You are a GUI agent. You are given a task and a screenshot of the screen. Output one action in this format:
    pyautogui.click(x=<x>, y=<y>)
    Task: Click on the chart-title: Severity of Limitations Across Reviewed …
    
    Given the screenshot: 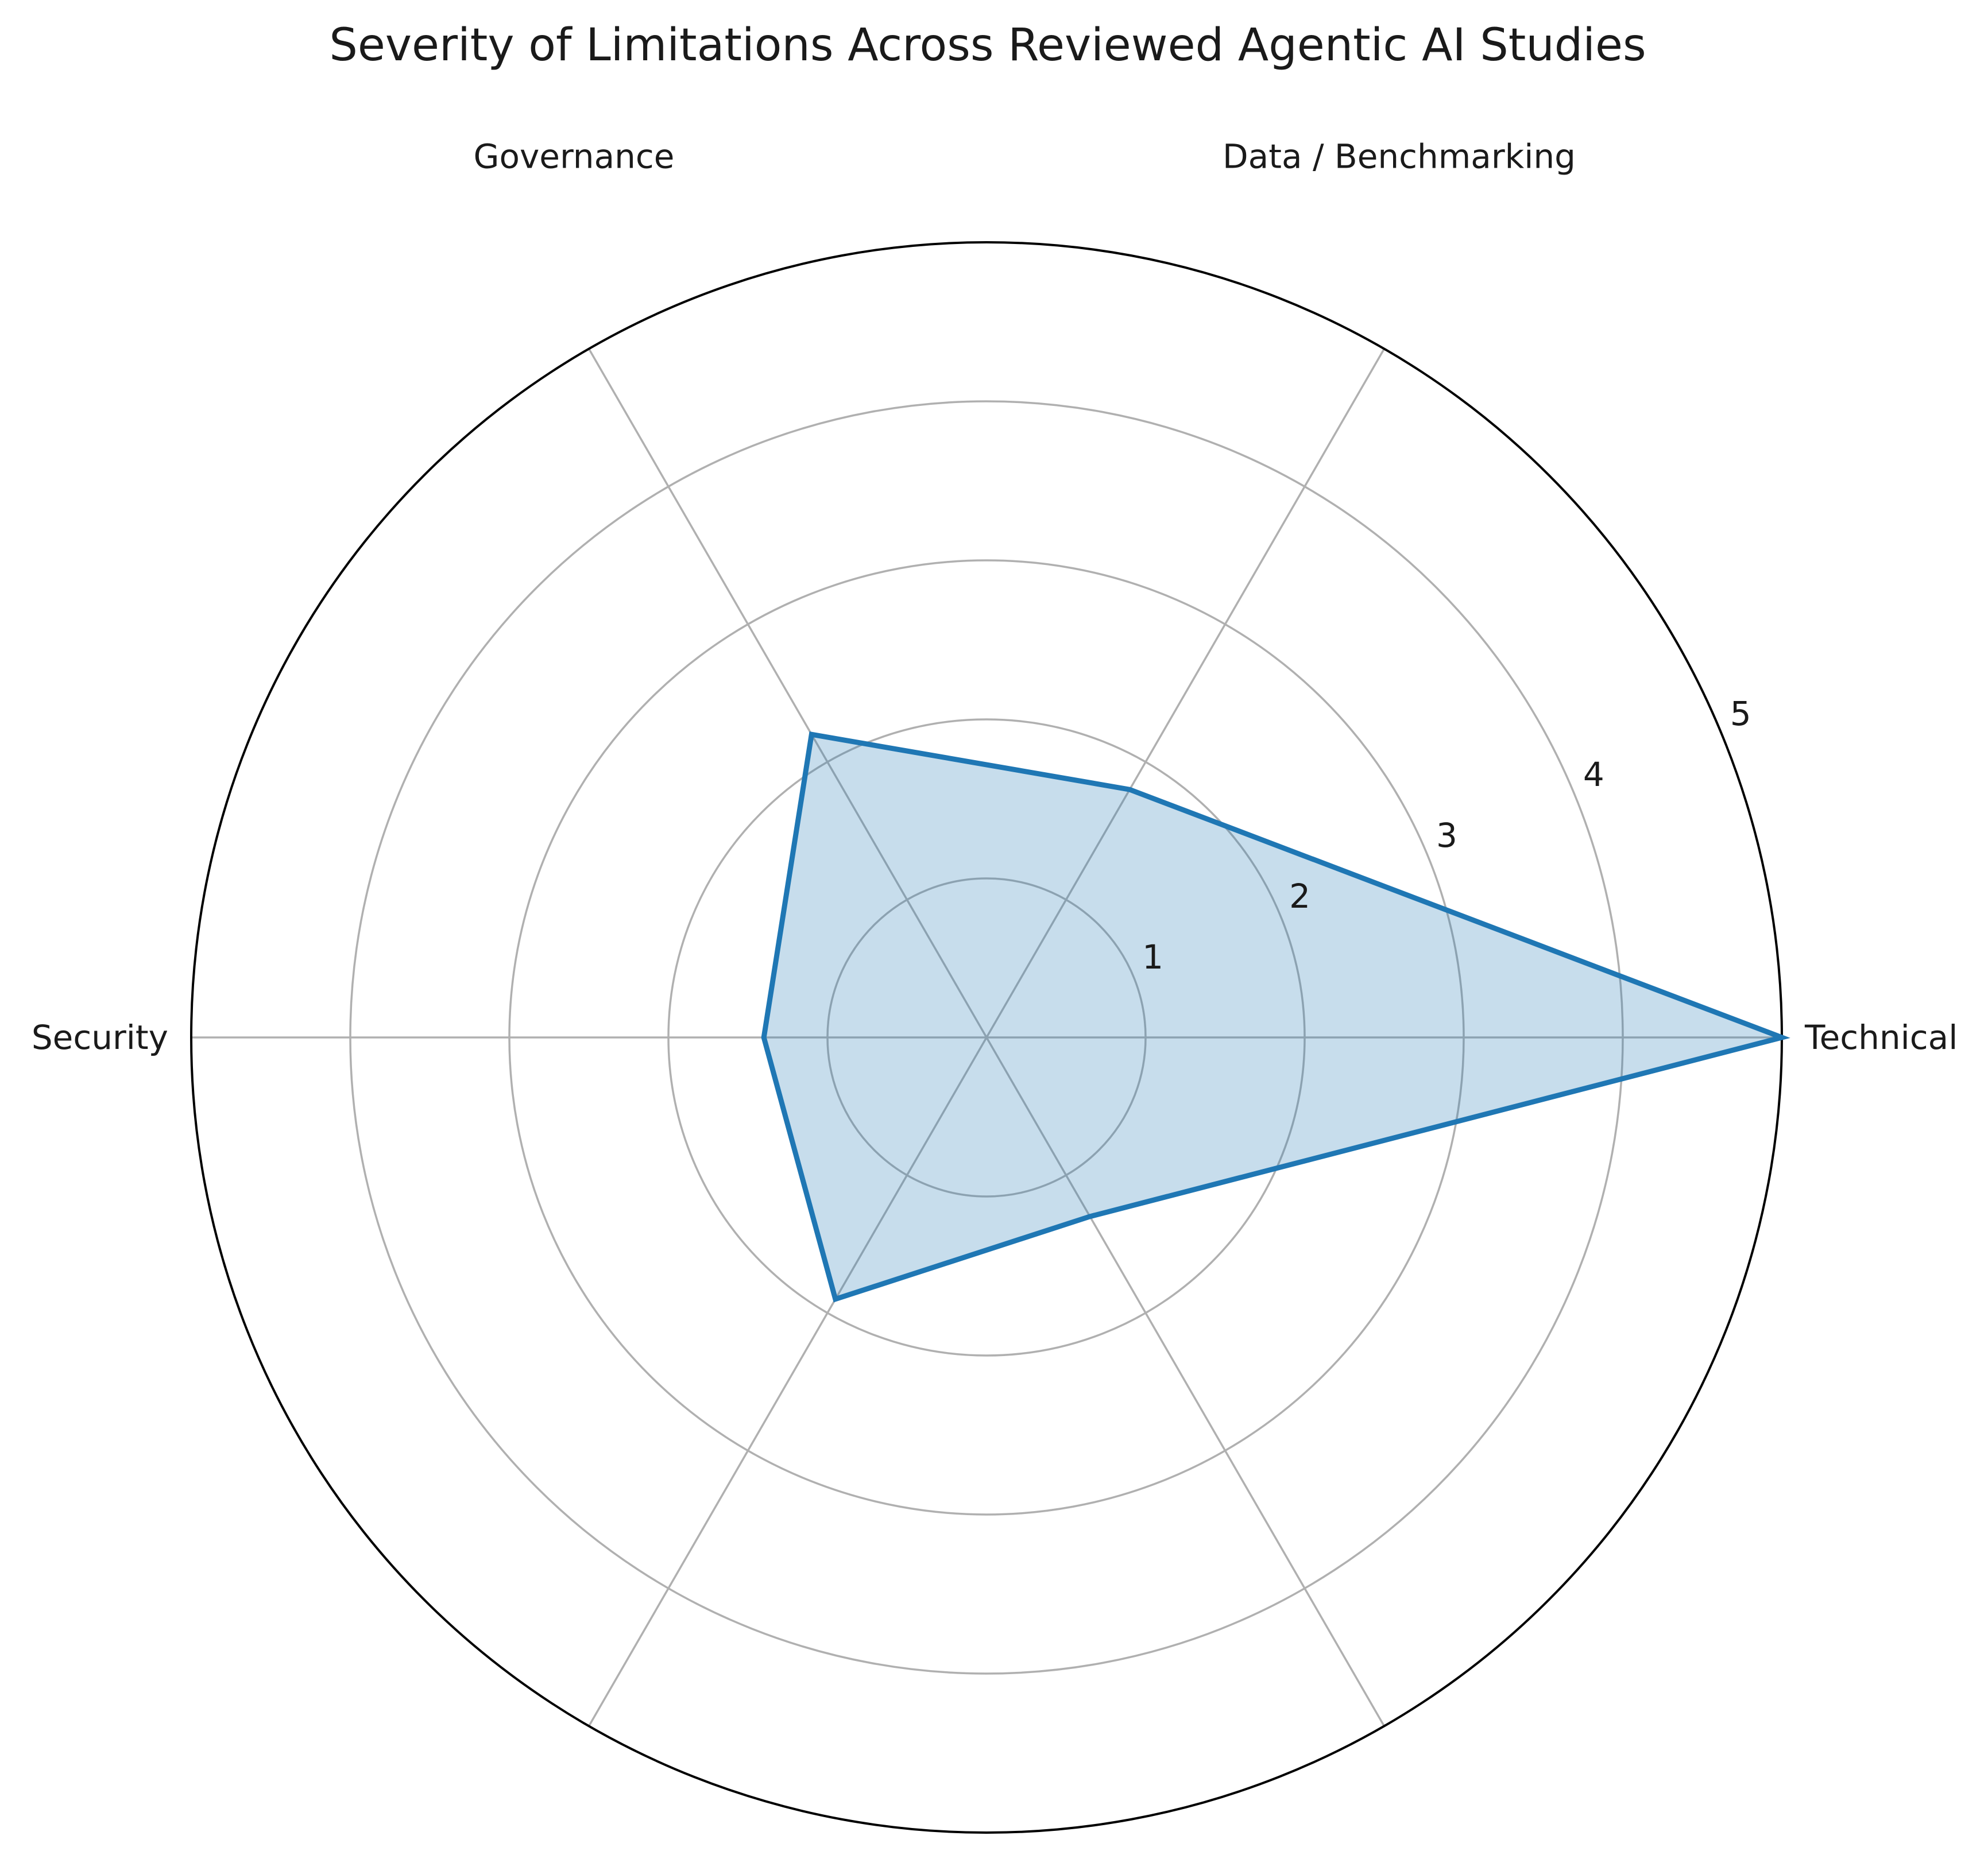 What is the action you would take?
    pyautogui.click(x=988, y=46)
    